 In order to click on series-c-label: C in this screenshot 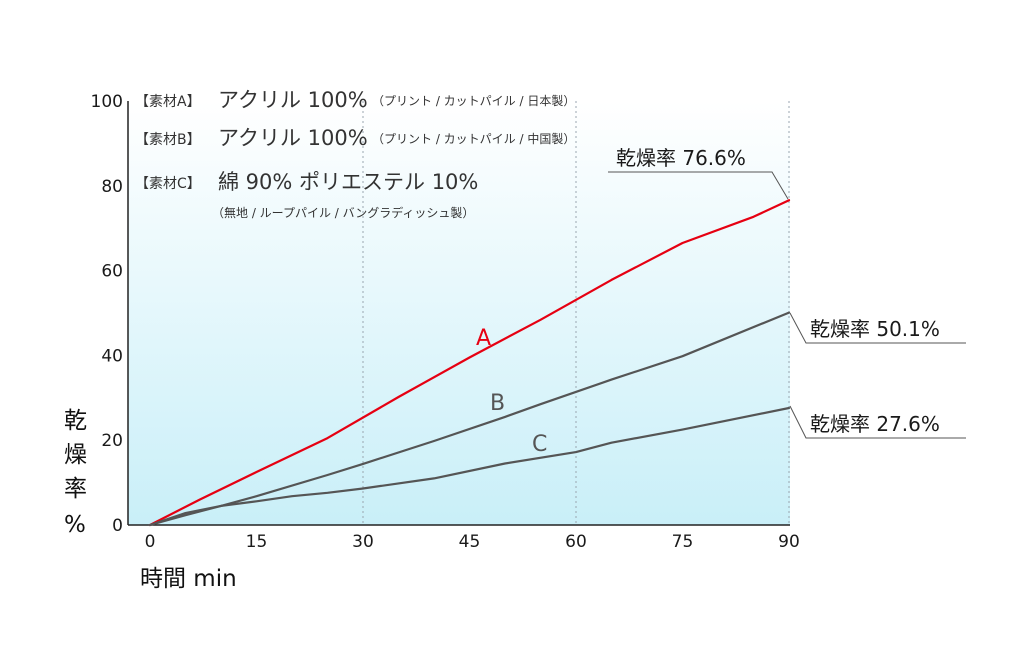, I will do `click(539, 444)`.